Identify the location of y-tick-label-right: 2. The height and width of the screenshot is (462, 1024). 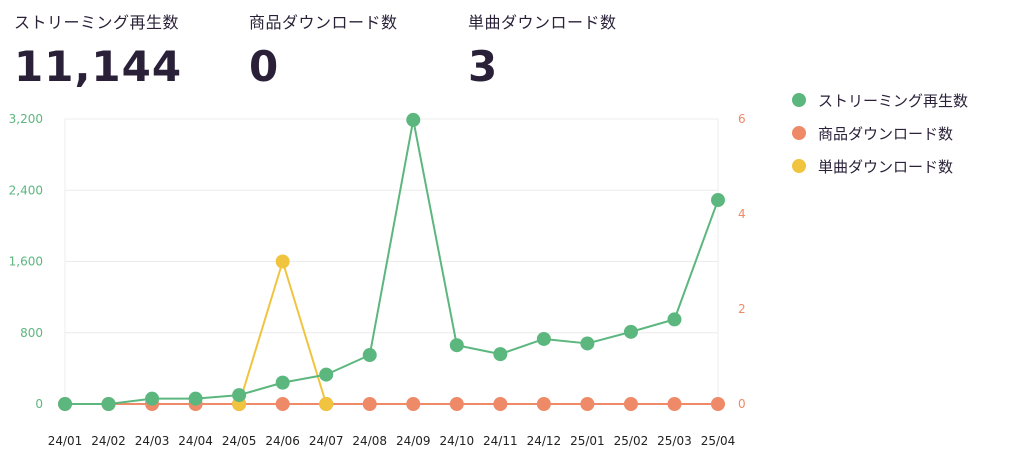
(742, 309).